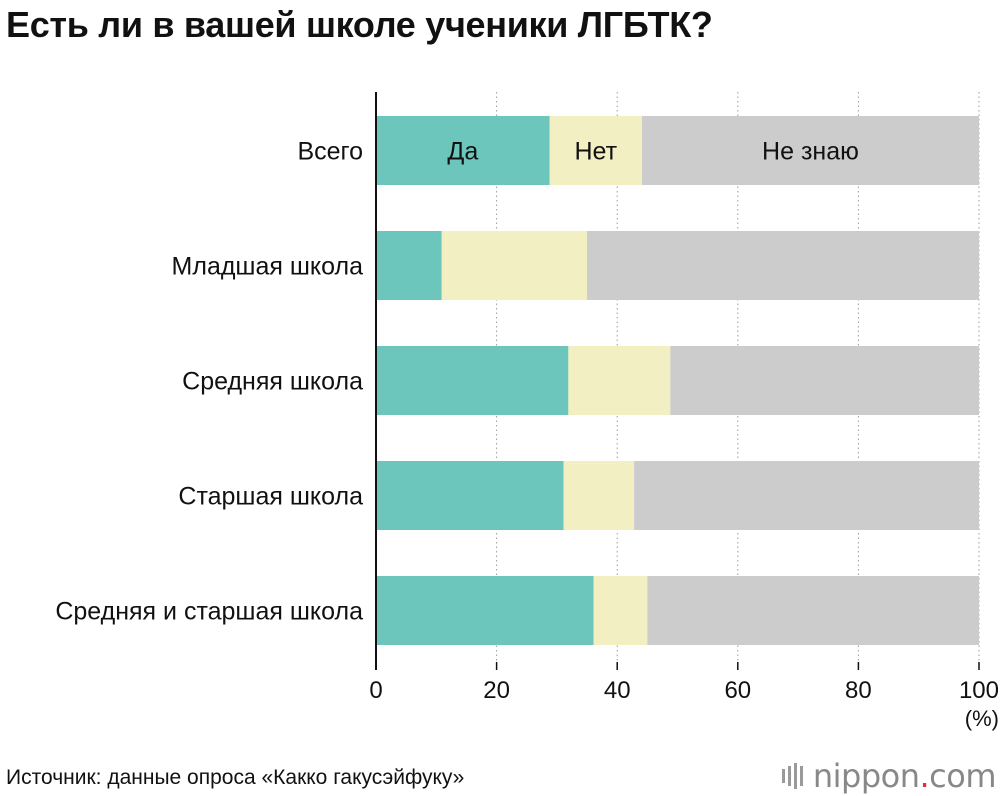 The image size is (1000, 796). Describe the element at coordinates (962, 776) in the screenshot. I see `logo-tld: com` at that location.